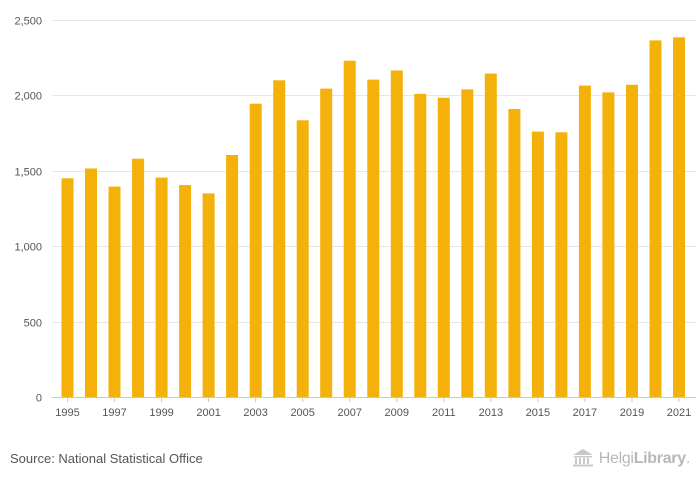 The width and height of the screenshot is (700, 483). What do you see at coordinates (138, 277) in the screenshot?
I see `bar-1998` at bounding box center [138, 277].